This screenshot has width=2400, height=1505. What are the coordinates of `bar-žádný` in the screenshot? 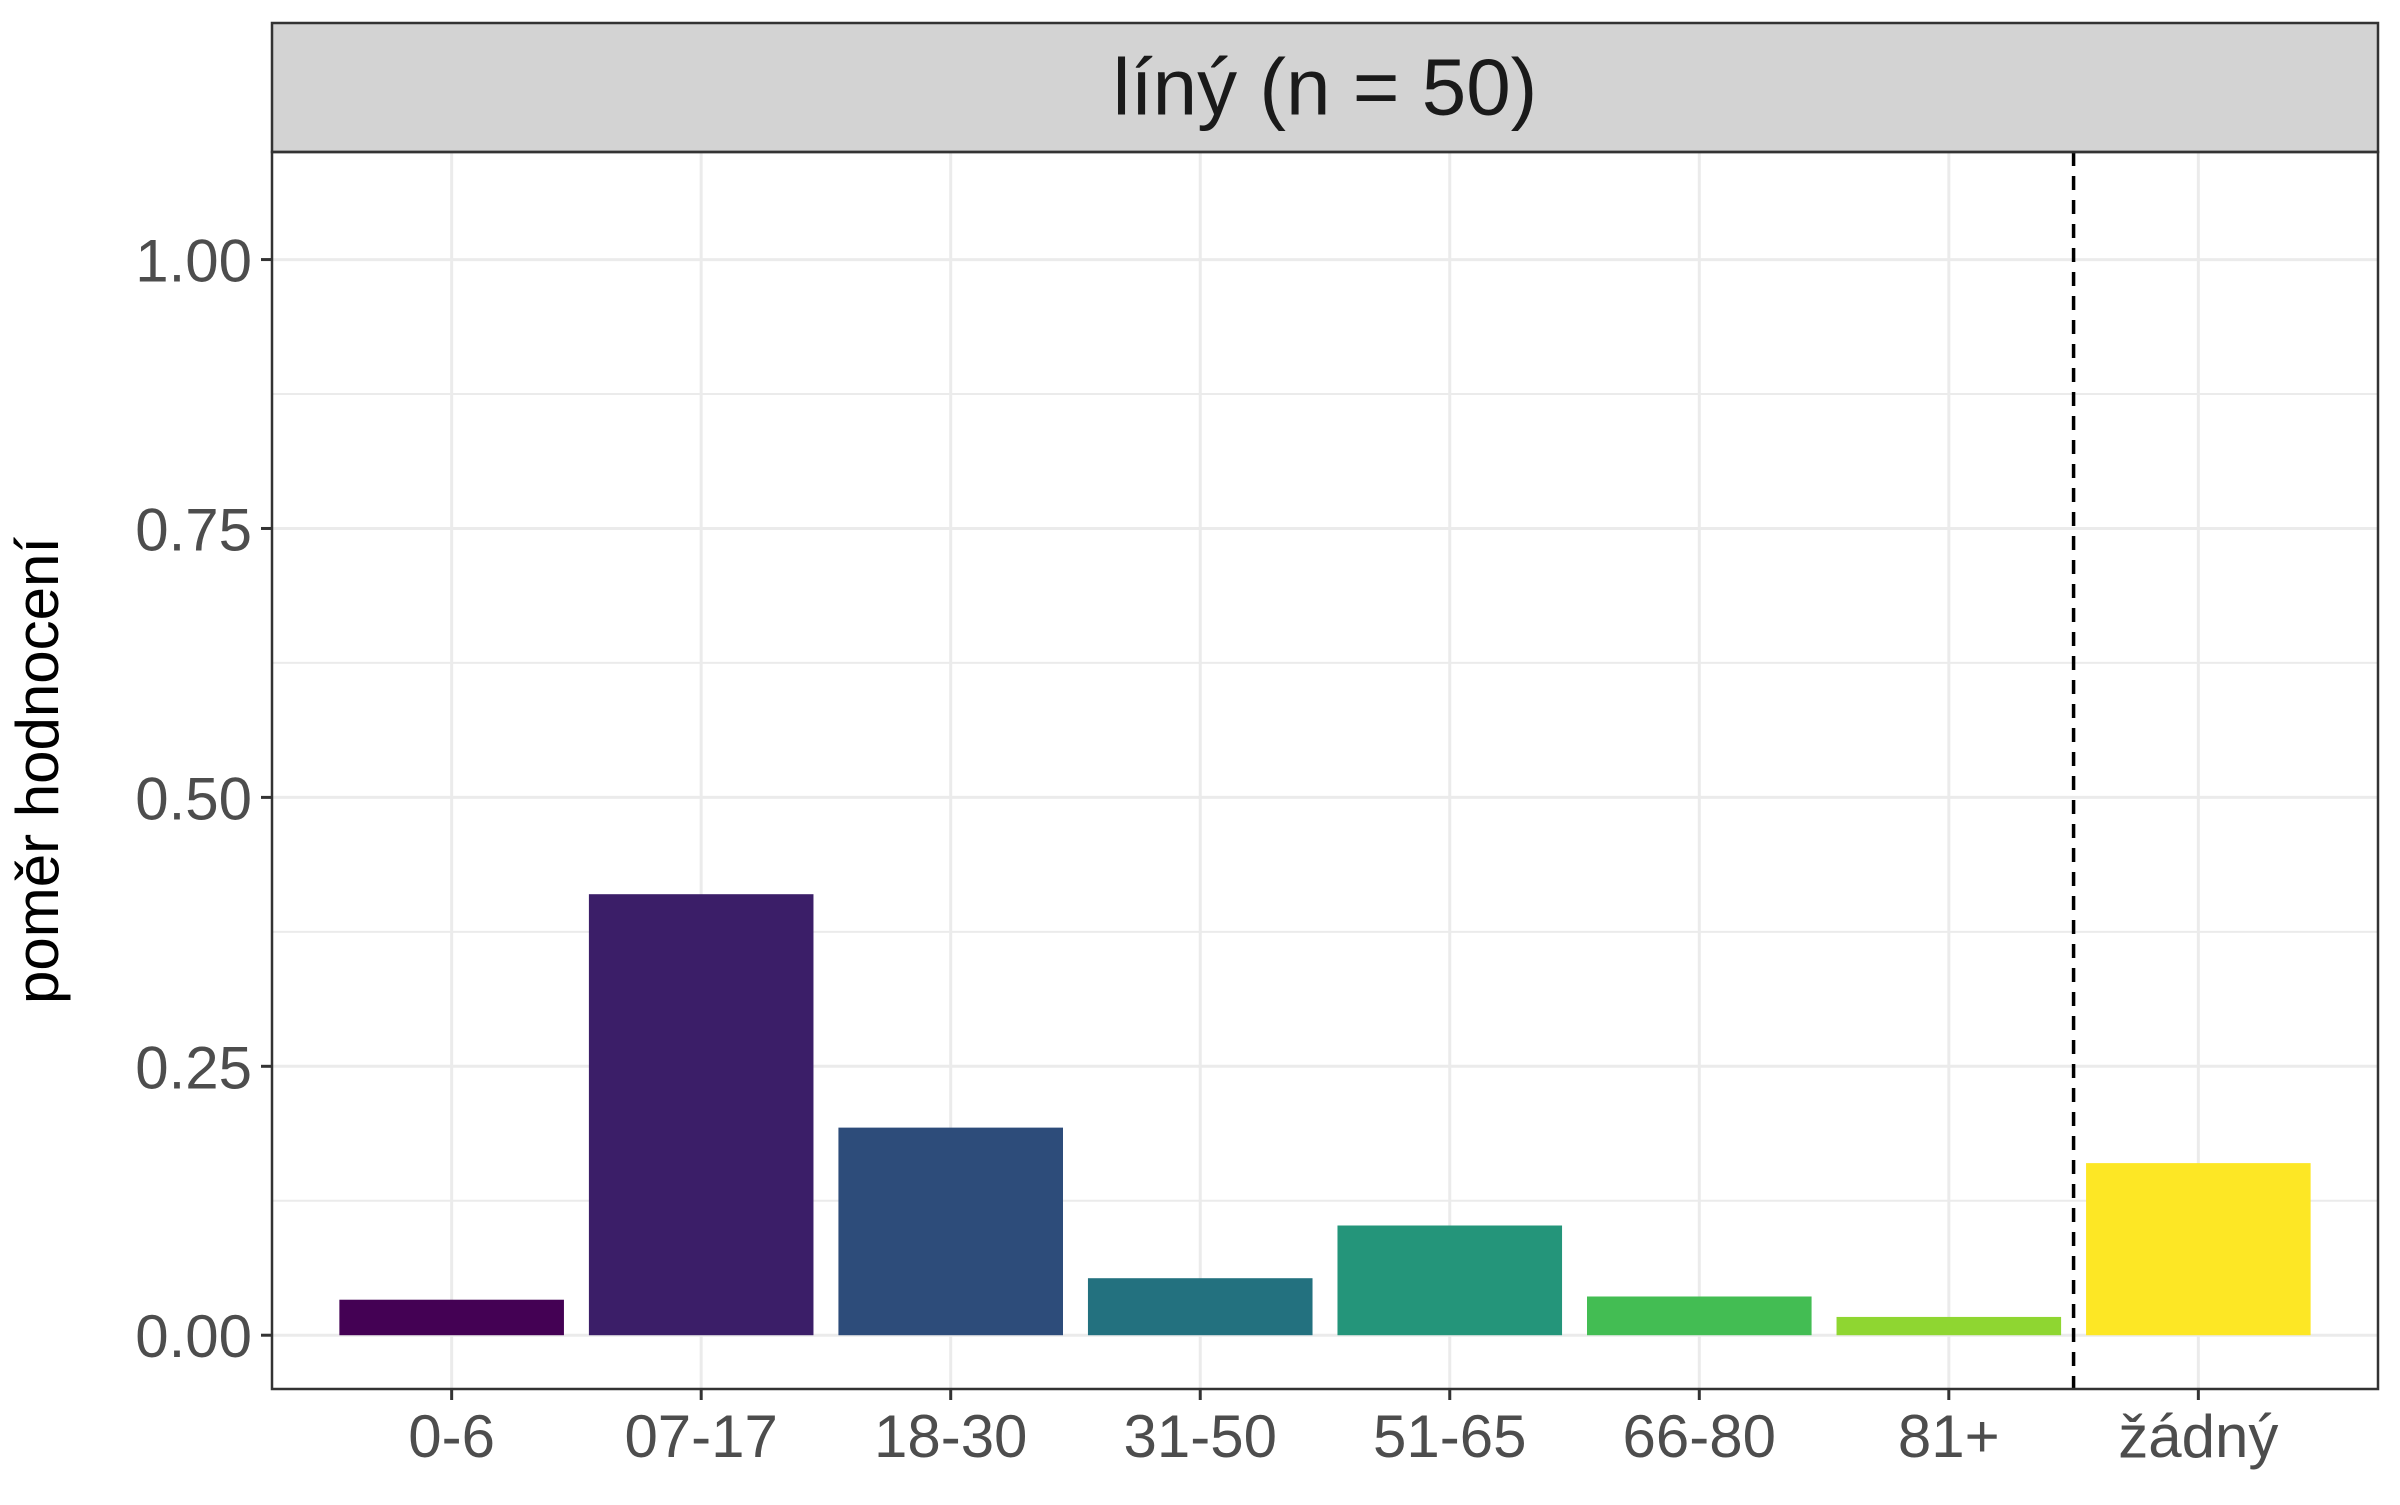 It's located at (2198, 1249).